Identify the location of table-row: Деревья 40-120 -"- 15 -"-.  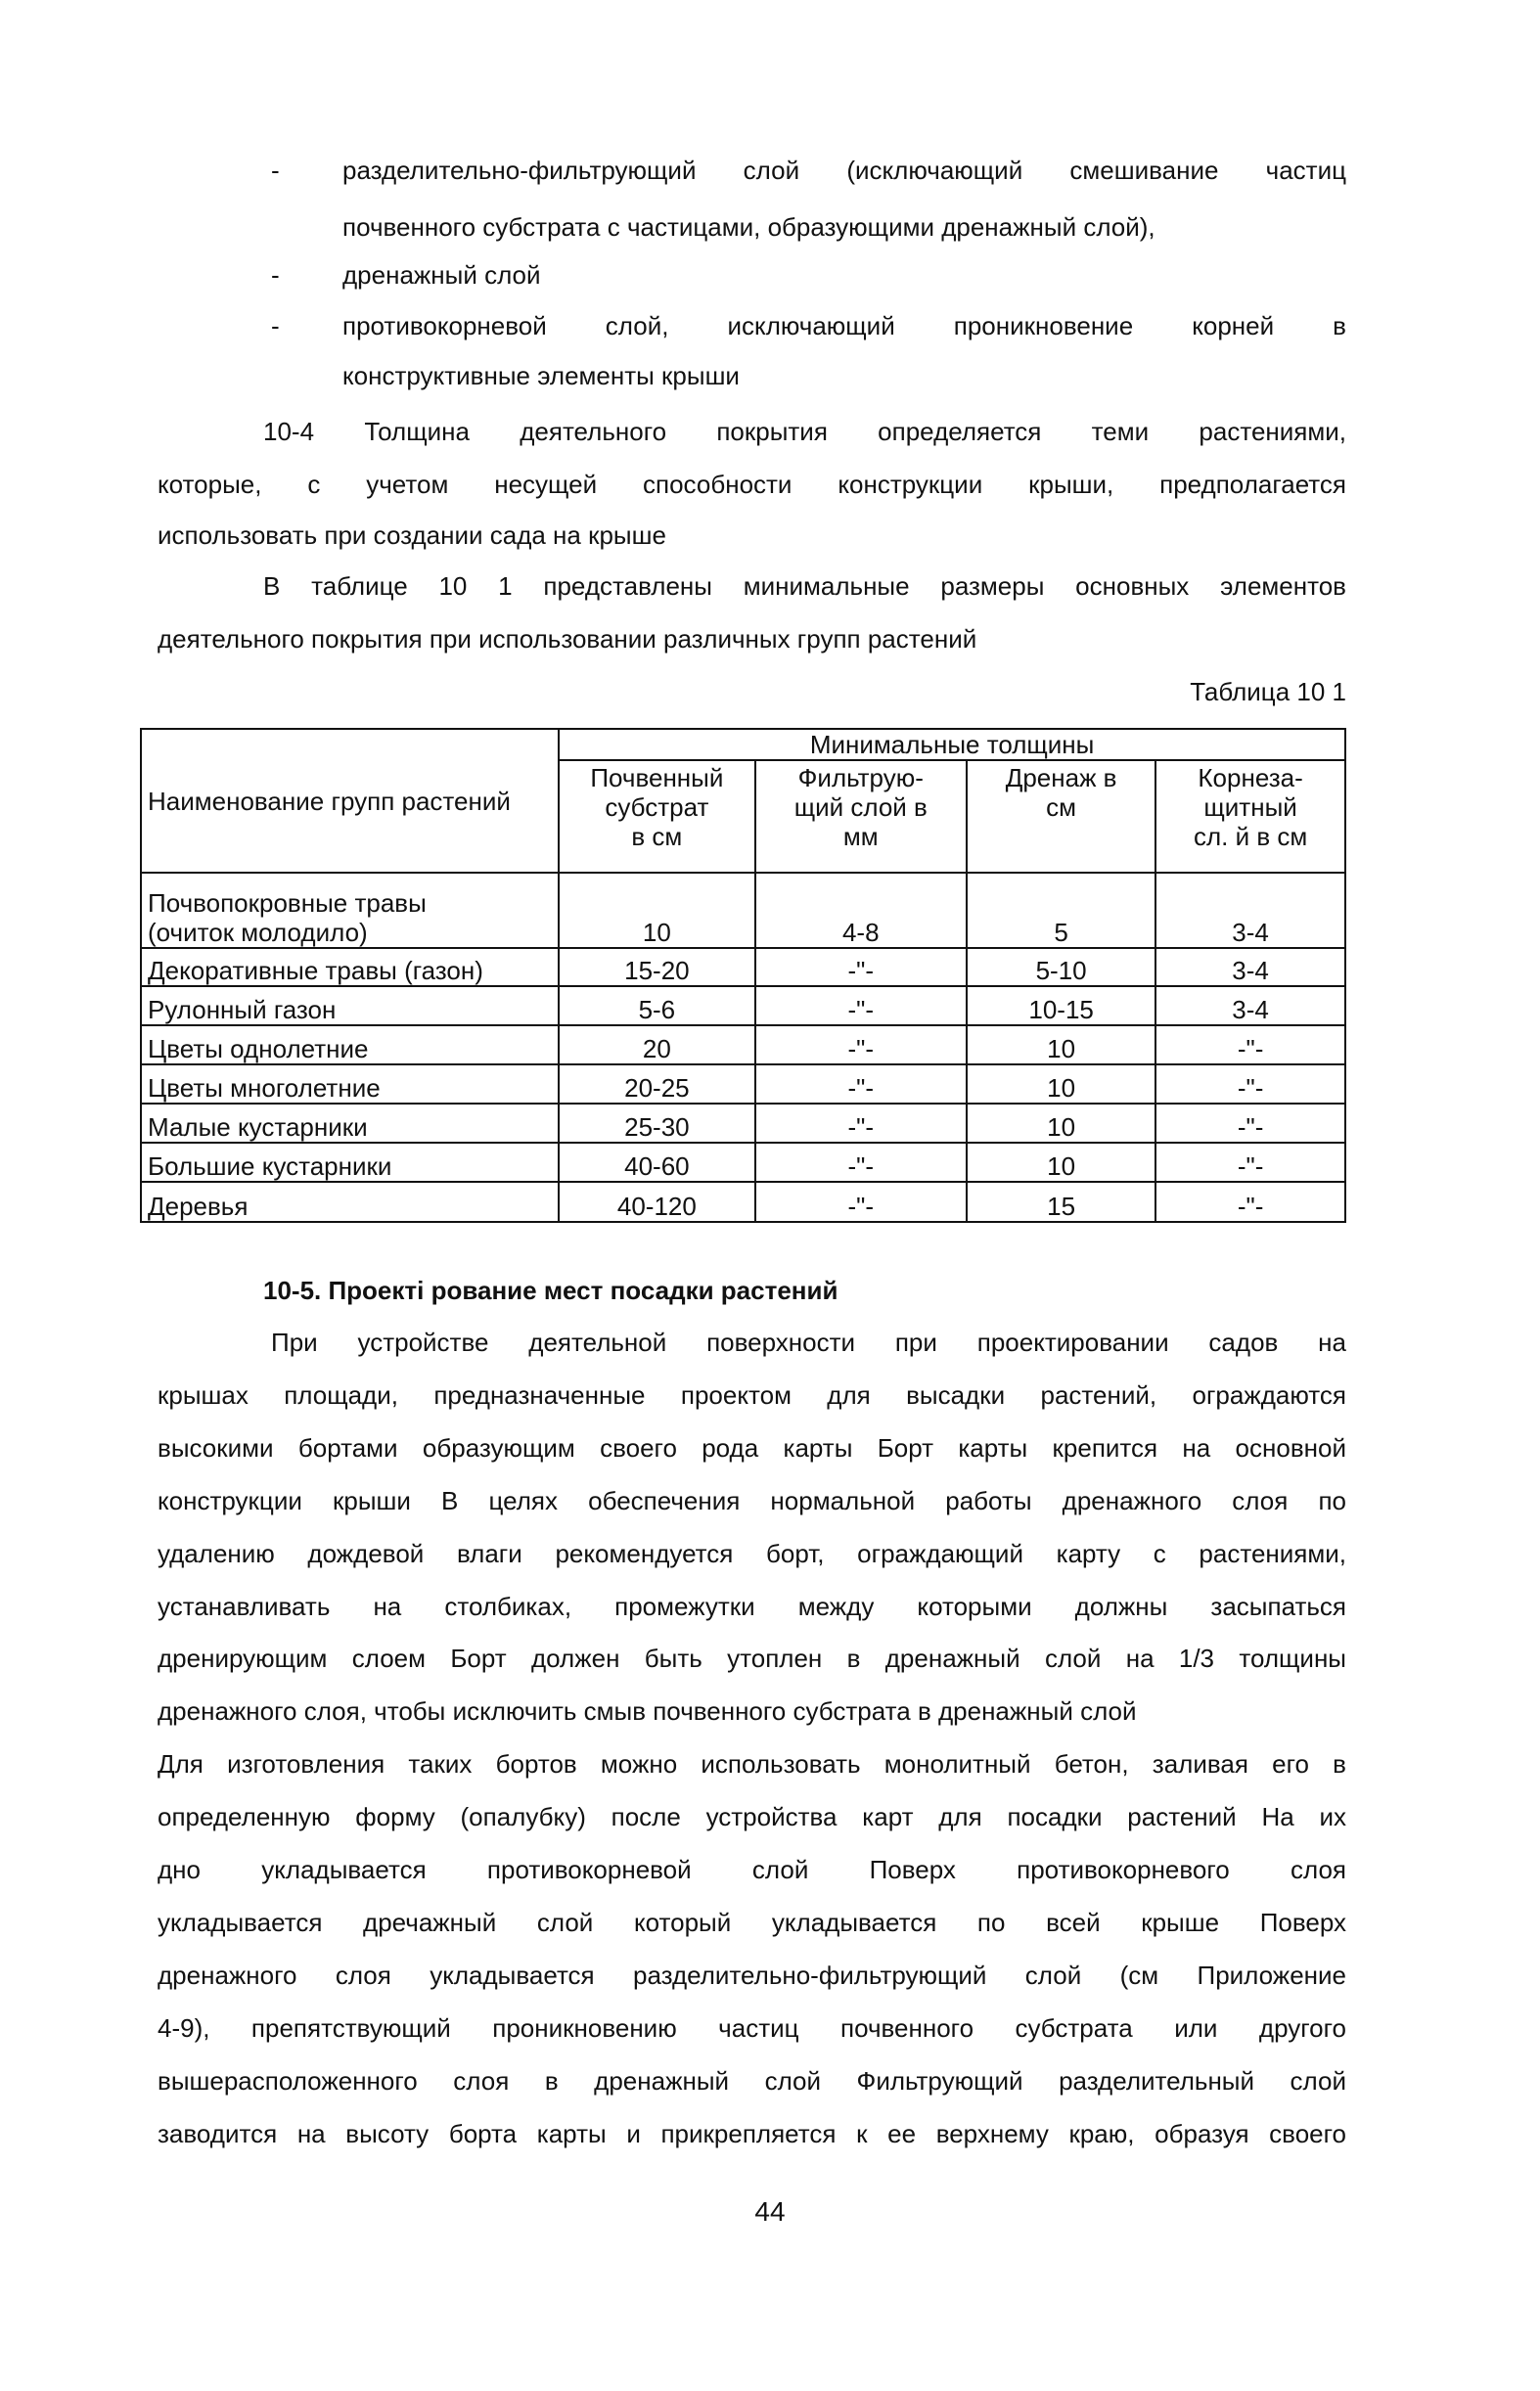
(743, 1202).